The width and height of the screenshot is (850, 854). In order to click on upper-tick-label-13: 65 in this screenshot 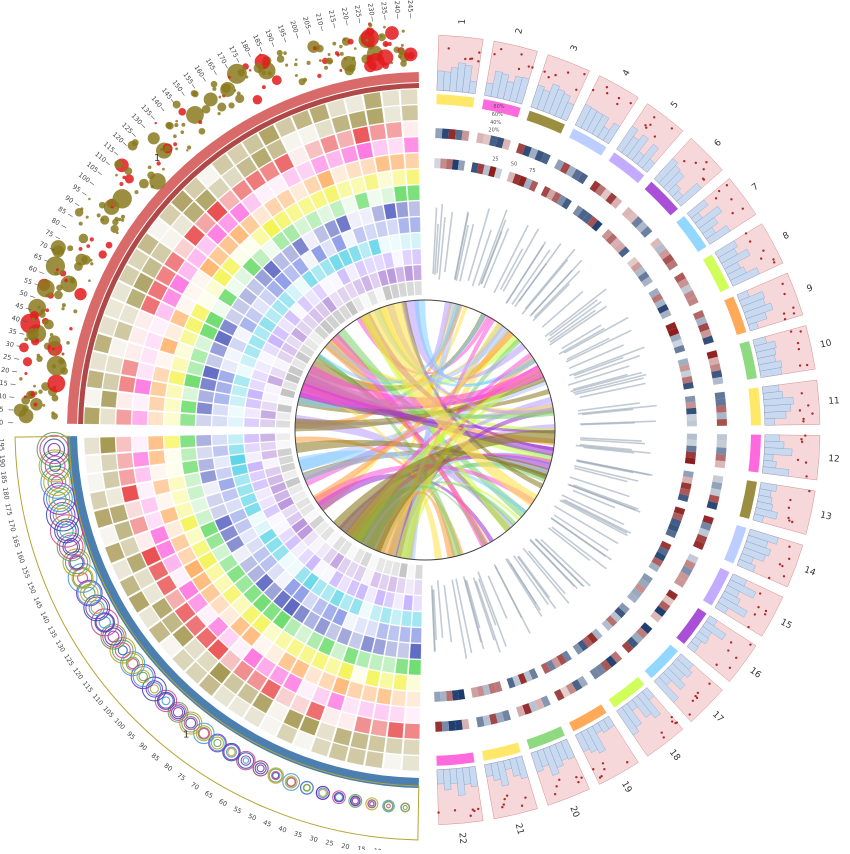, I will do `click(37, 257)`.